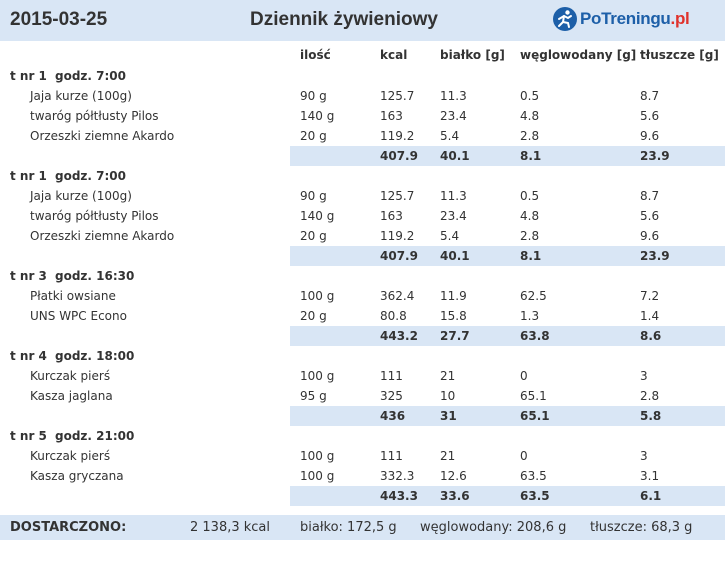 This screenshot has height=580, width=725. I want to click on total-fat: 5.8, so click(651, 416).